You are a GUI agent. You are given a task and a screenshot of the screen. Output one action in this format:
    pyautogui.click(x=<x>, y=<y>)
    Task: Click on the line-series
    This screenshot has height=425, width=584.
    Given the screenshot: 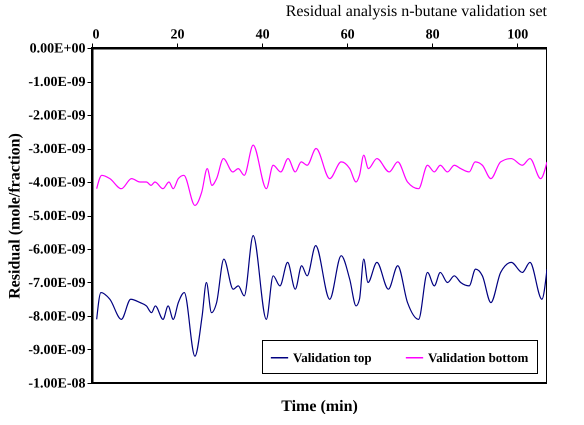 What is the action you would take?
    pyautogui.click(x=321, y=175)
    